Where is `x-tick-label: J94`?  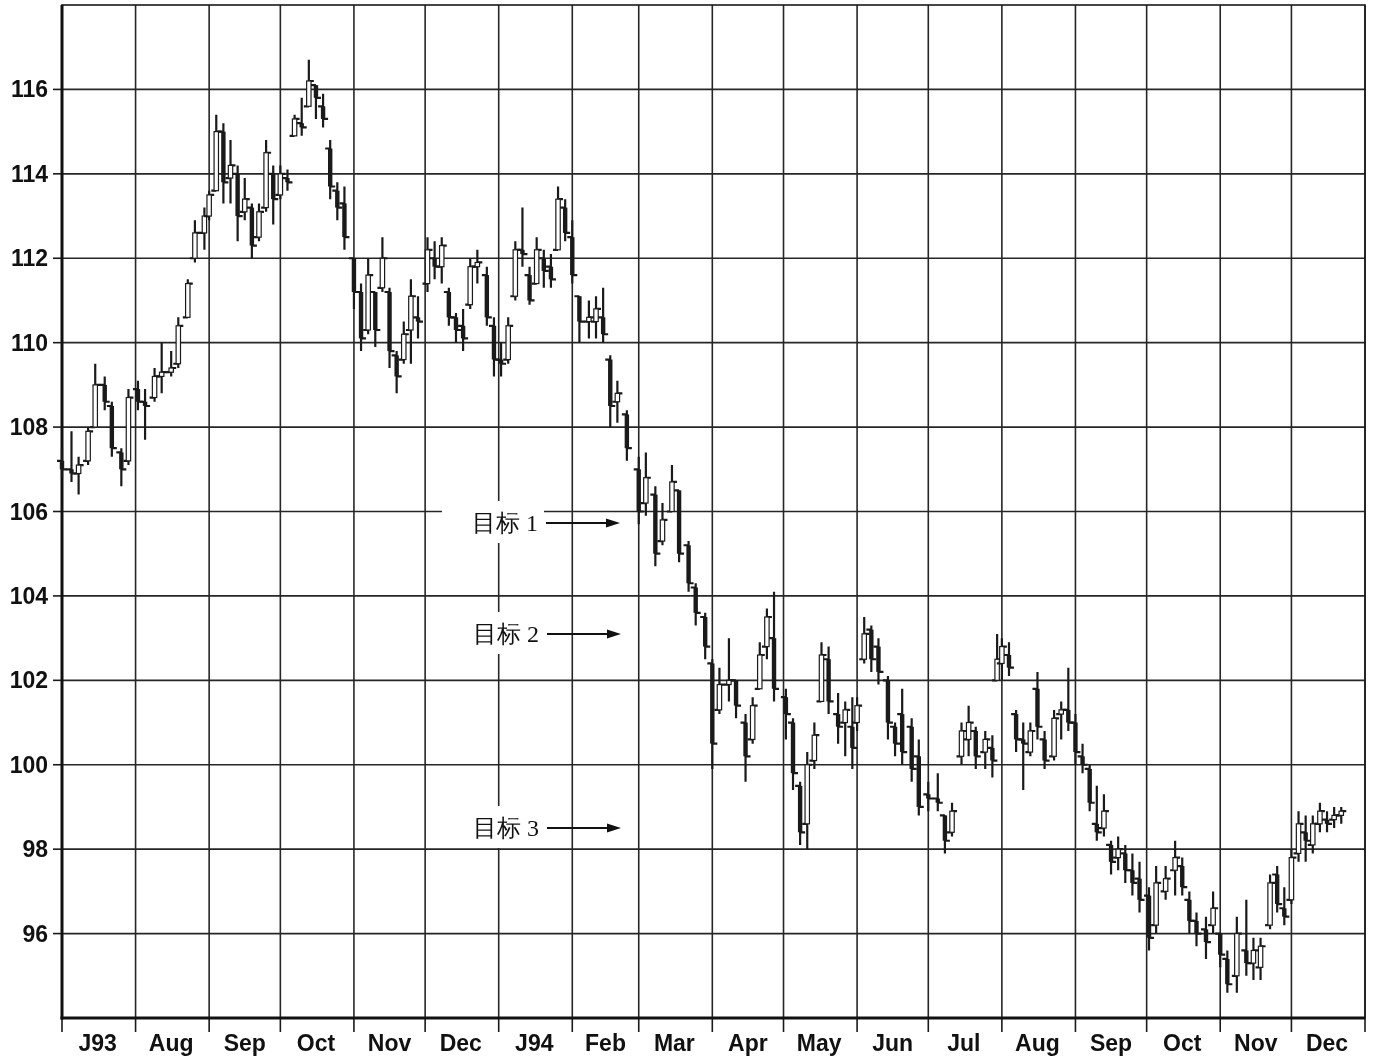 x-tick-label: J94 is located at coordinates (534, 1043).